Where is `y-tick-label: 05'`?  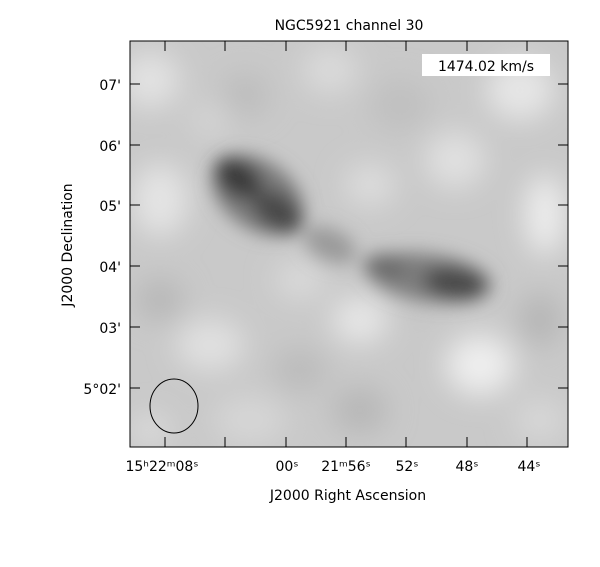 y-tick-label: 05' is located at coordinates (110, 207).